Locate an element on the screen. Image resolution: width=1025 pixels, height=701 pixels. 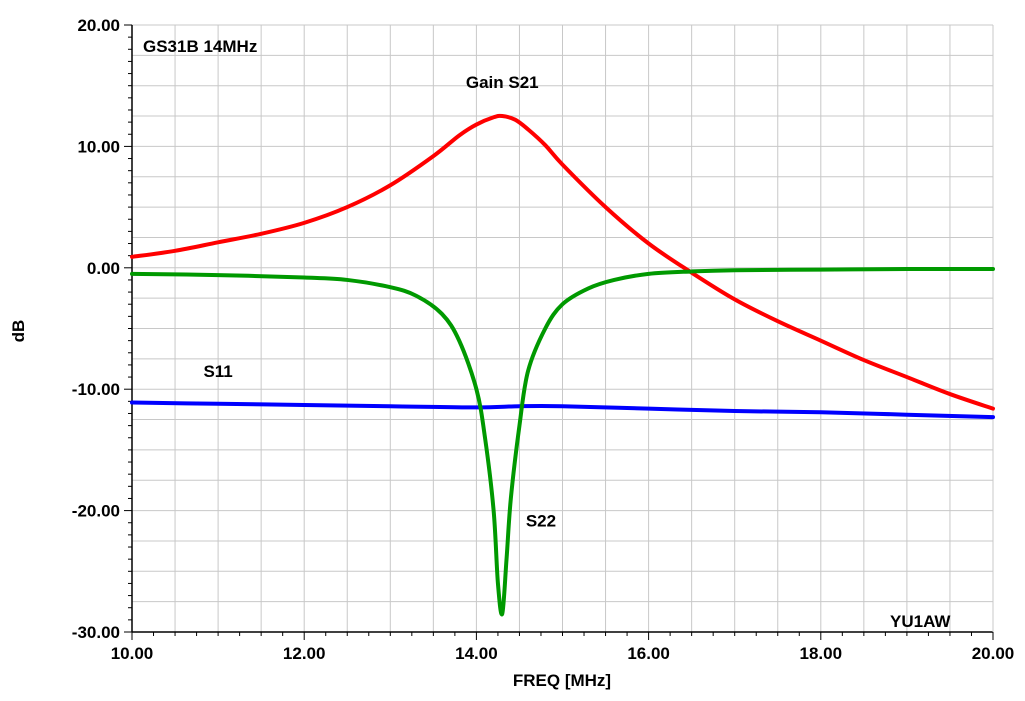
y-tick-label: 20.00 is located at coordinates (98, 25).